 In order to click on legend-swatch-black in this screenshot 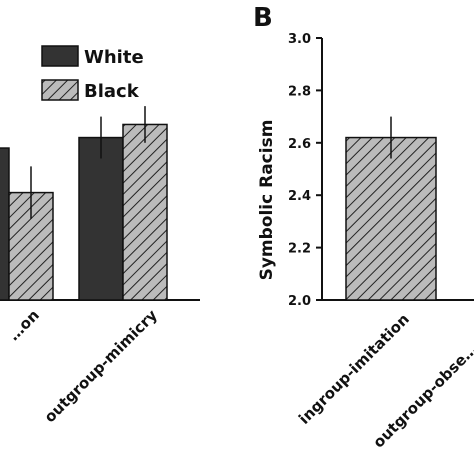, I will do `click(60, 90)`.